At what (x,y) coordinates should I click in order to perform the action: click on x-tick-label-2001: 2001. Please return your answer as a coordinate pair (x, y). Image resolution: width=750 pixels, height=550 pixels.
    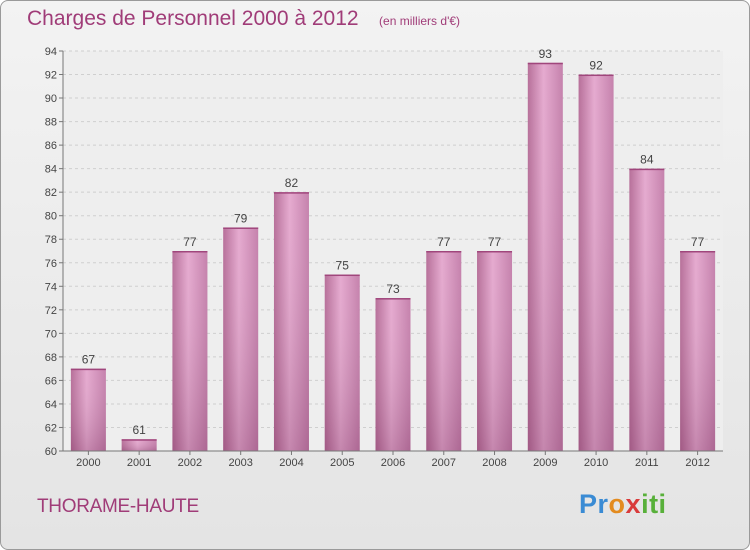
    Looking at the image, I should click on (139, 463).